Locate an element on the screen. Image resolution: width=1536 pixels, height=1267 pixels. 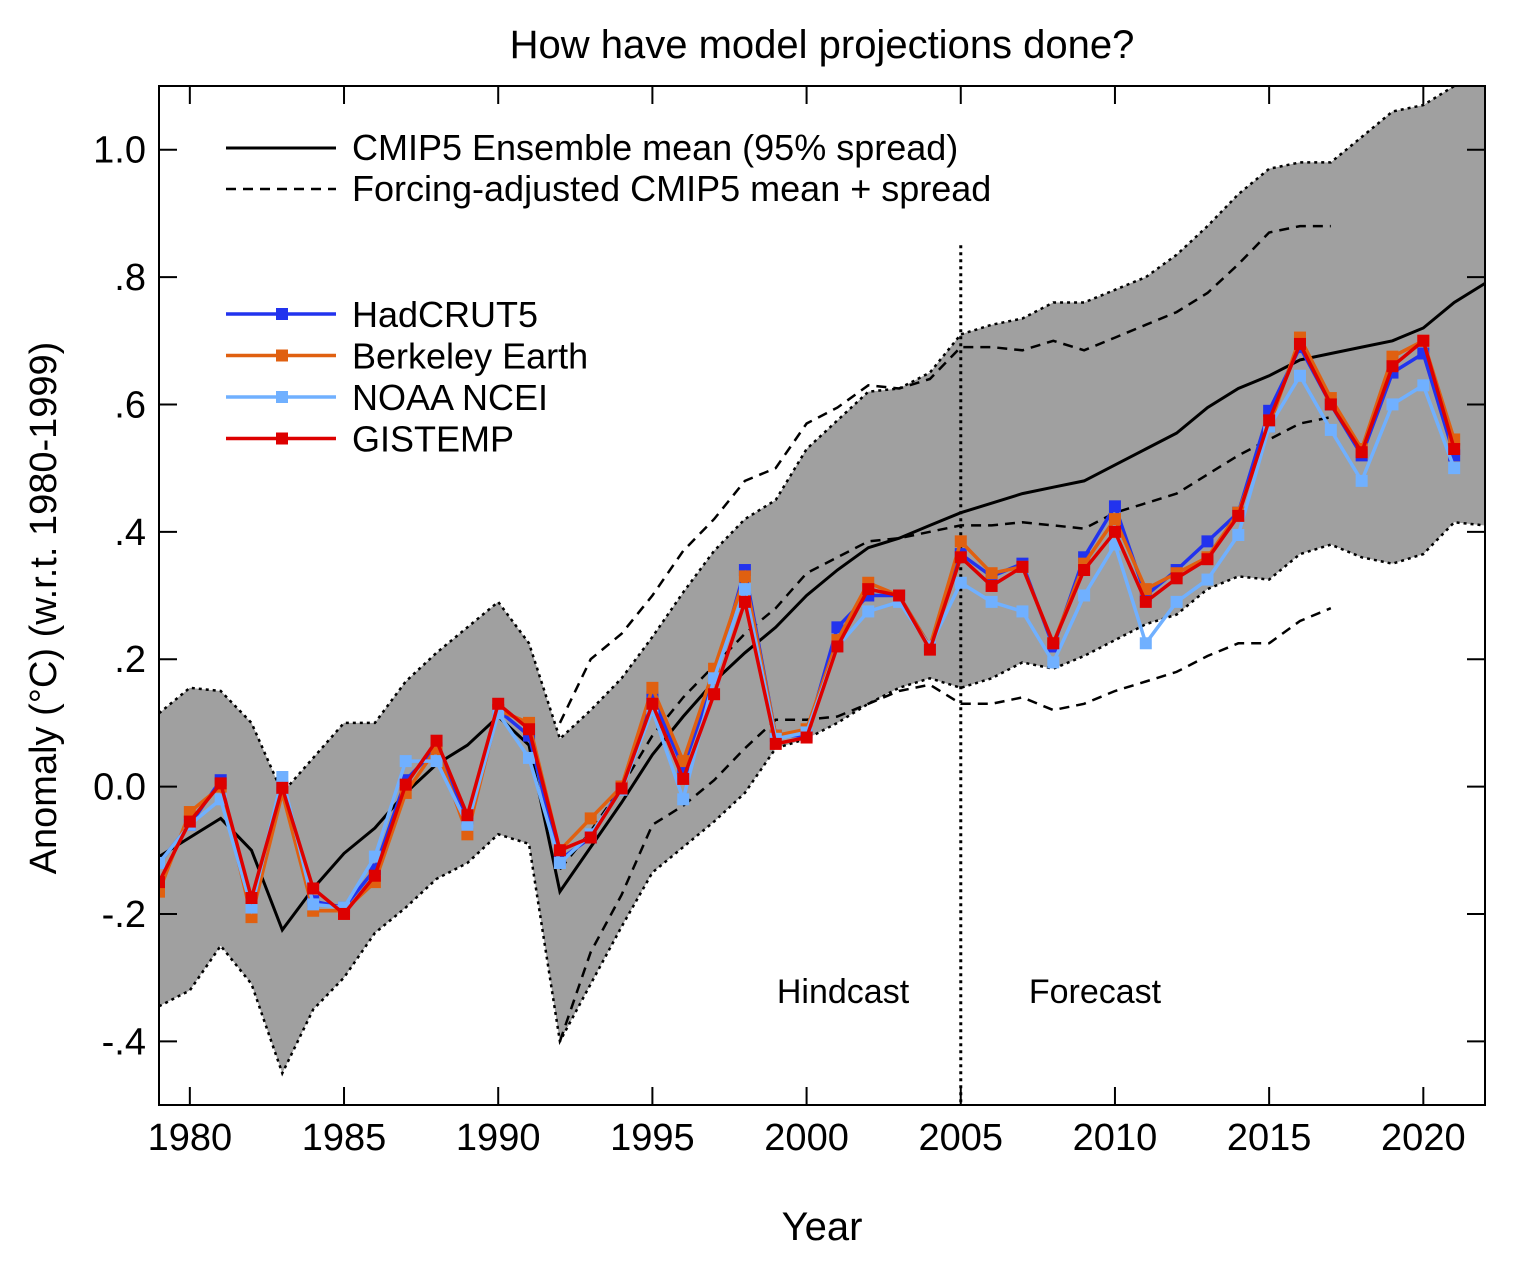
forecast-label: Forecast is located at coordinates (1095, 992).